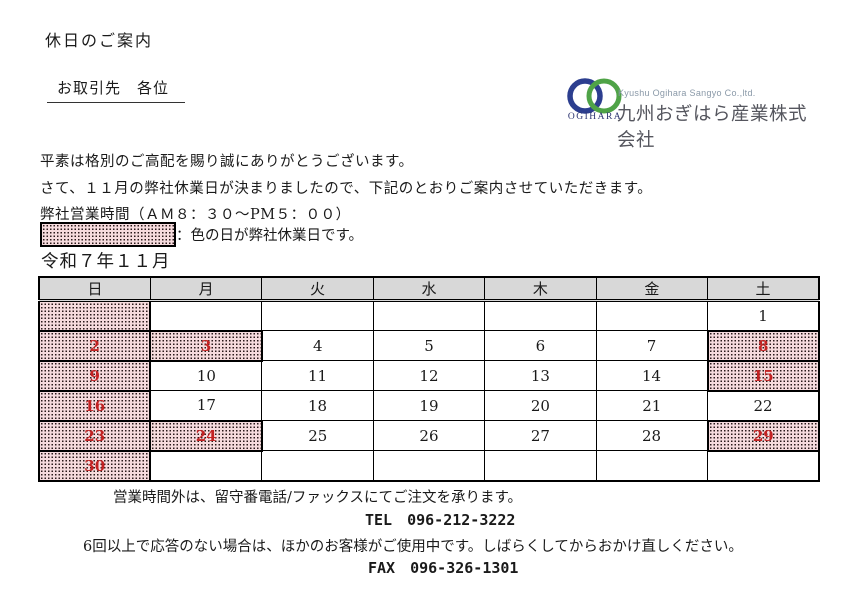  What do you see at coordinates (652, 289) in the screenshot?
I see `weekday-header: 金` at bounding box center [652, 289].